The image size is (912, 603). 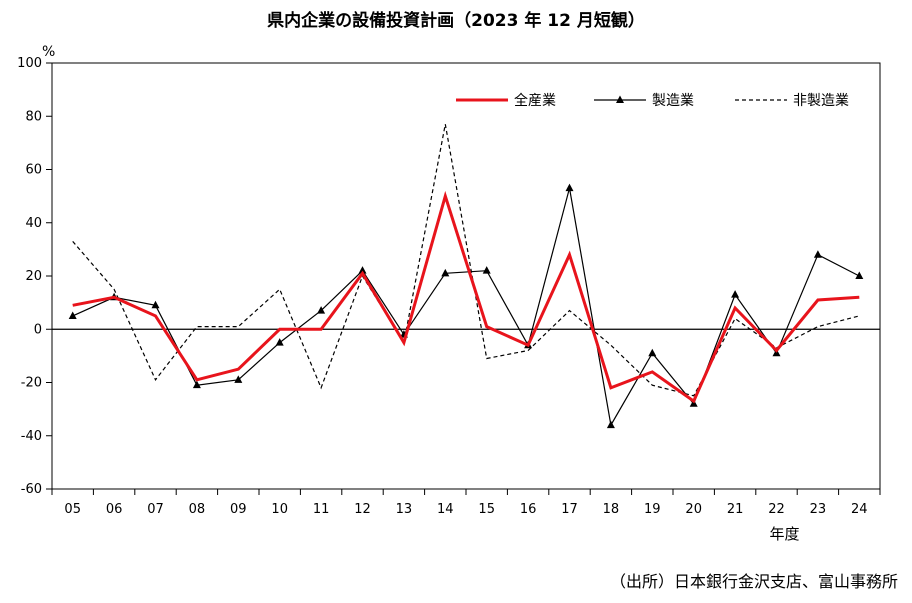 I want to click on x-tick-label: 19, so click(x=652, y=509).